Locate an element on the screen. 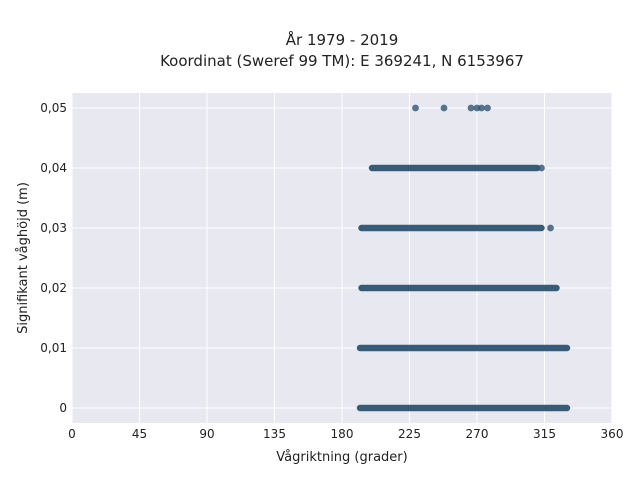 The height and width of the screenshot is (480, 640). y-tick-label-5: 0,05 is located at coordinates (53, 108).